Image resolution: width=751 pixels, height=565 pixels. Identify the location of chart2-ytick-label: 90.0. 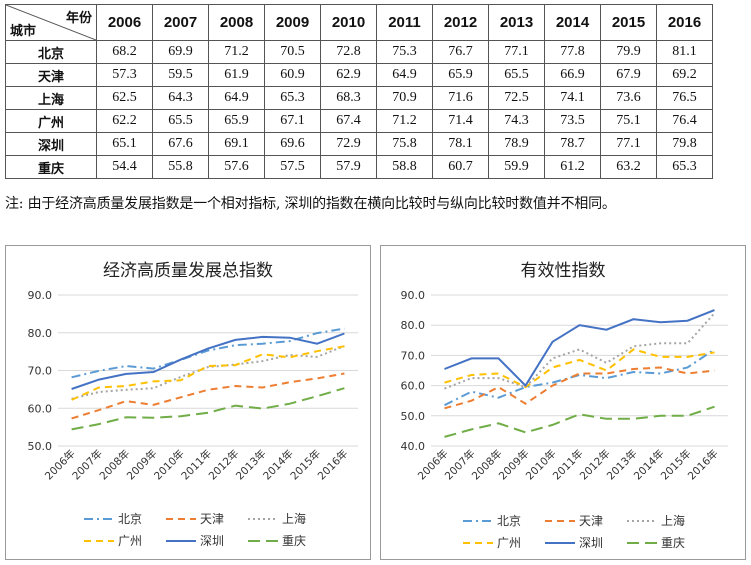
(413, 295).